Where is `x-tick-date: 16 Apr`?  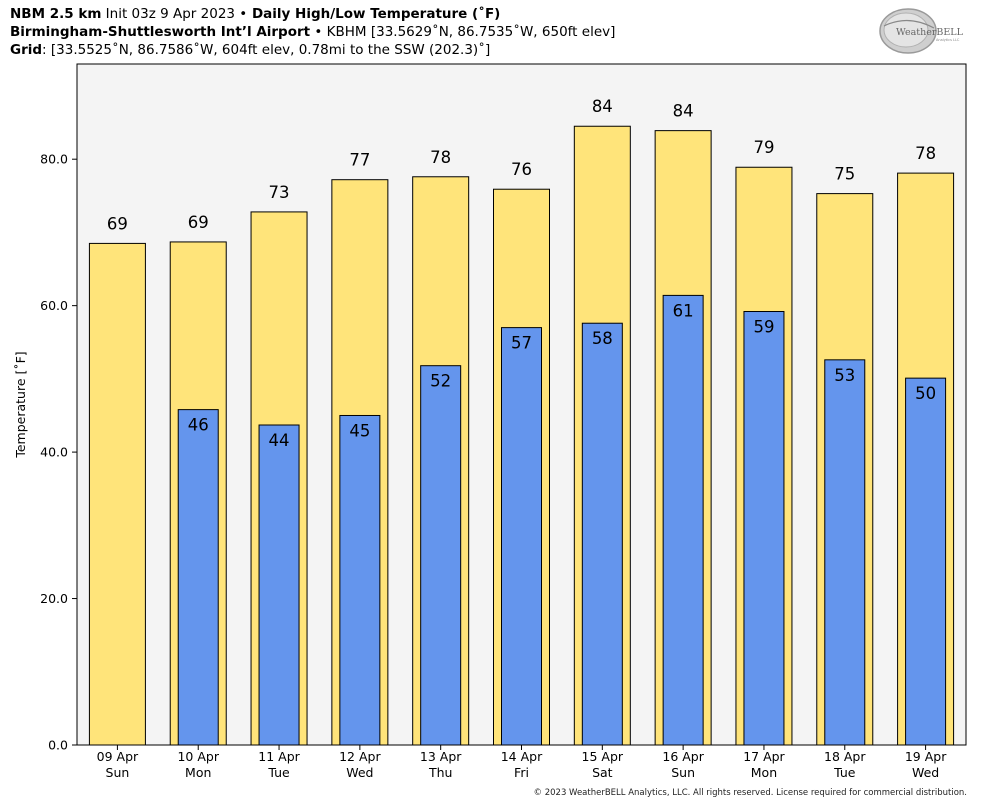
x-tick-date: 16 Apr is located at coordinates (683, 756).